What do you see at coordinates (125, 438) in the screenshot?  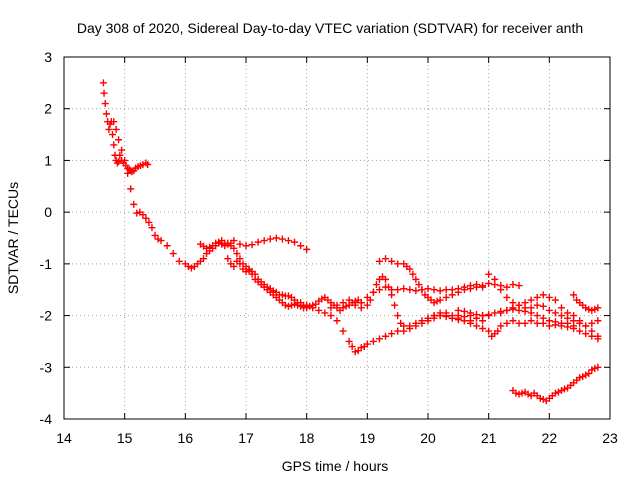 I see `x-tick-label: 15` at bounding box center [125, 438].